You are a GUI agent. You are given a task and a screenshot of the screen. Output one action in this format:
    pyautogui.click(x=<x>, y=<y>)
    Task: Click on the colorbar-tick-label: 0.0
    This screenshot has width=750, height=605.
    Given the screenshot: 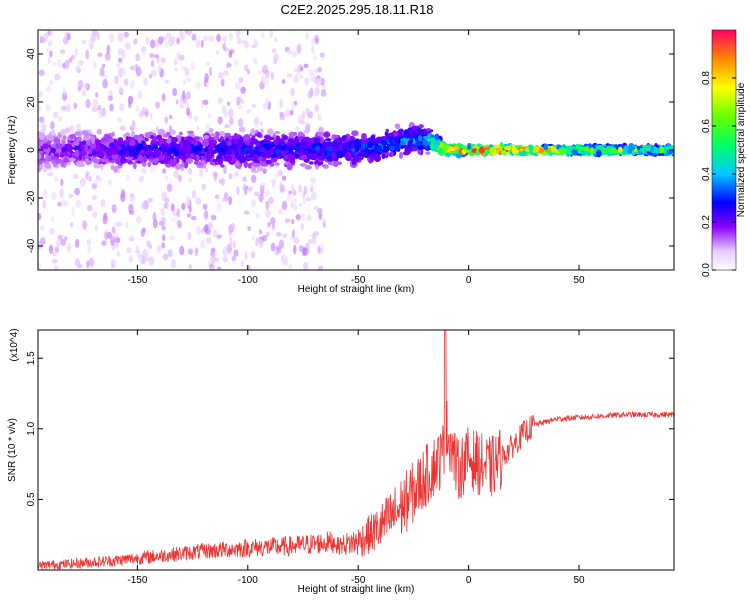 What is the action you would take?
    pyautogui.click(x=706, y=270)
    